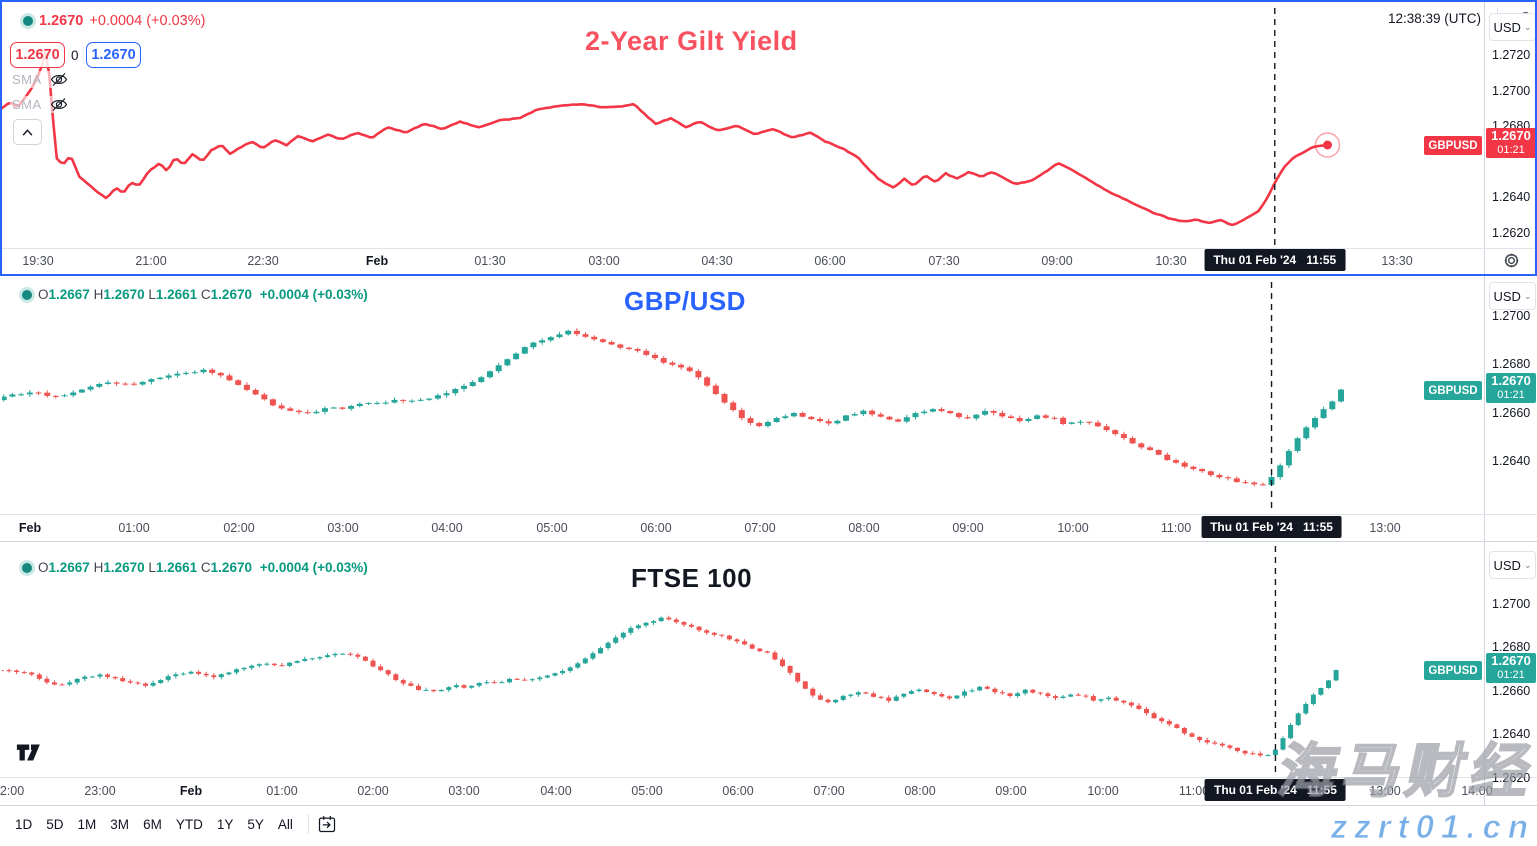 The height and width of the screenshot is (846, 1537). What do you see at coordinates (1484, 404) in the screenshot?
I see `price-axis-divider` at bounding box center [1484, 404].